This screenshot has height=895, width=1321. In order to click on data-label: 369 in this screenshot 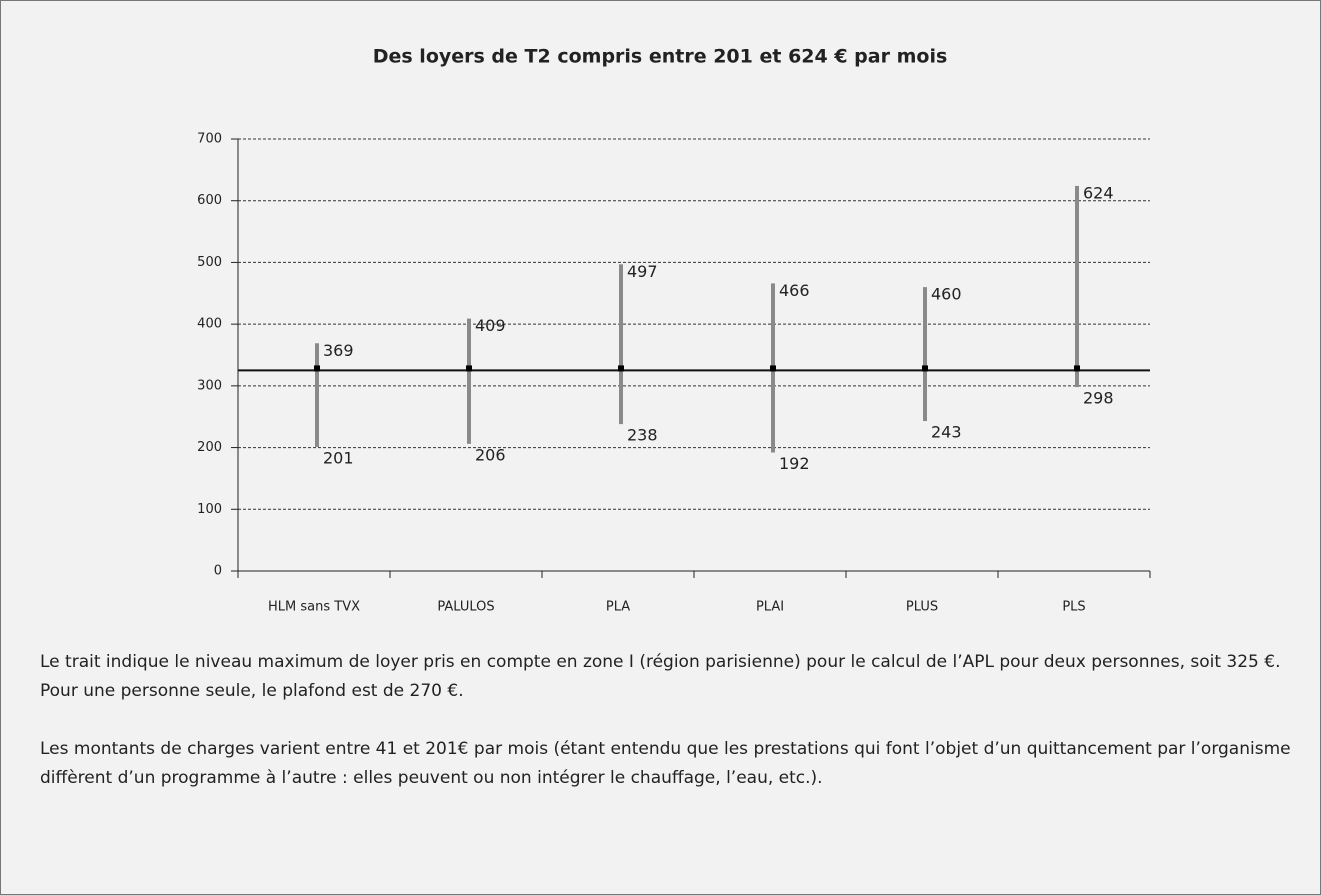, I will do `click(338, 350)`.